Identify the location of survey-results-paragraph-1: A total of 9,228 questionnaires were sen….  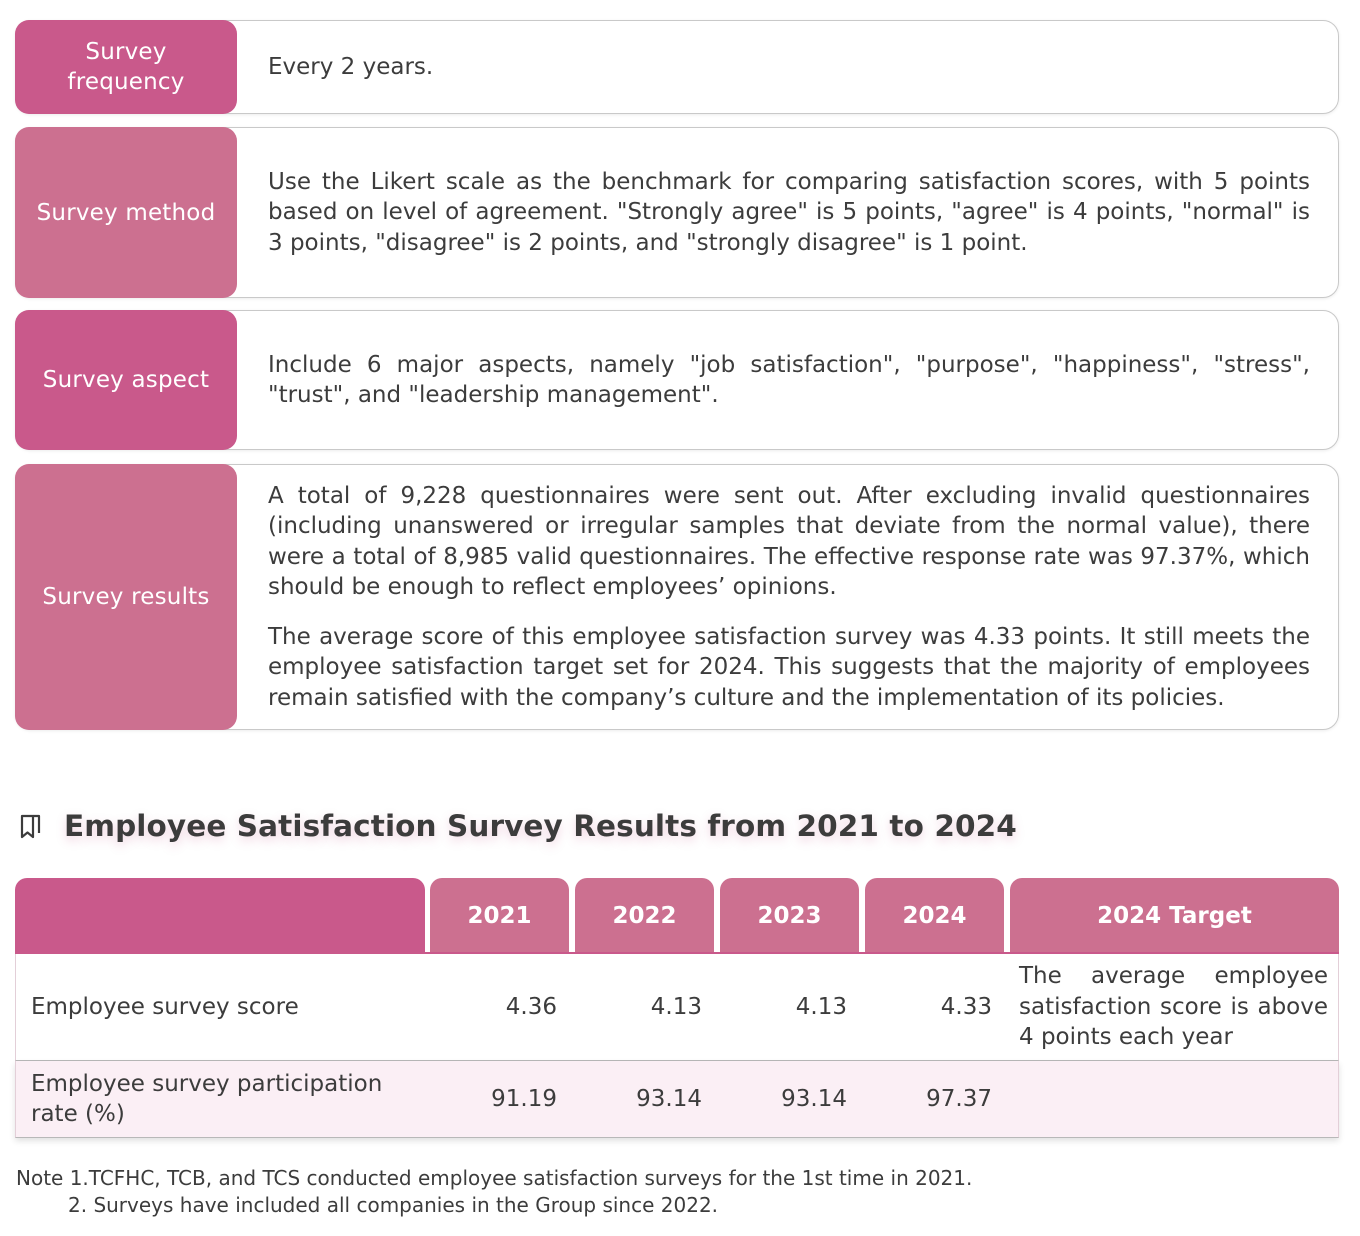
(789, 542).